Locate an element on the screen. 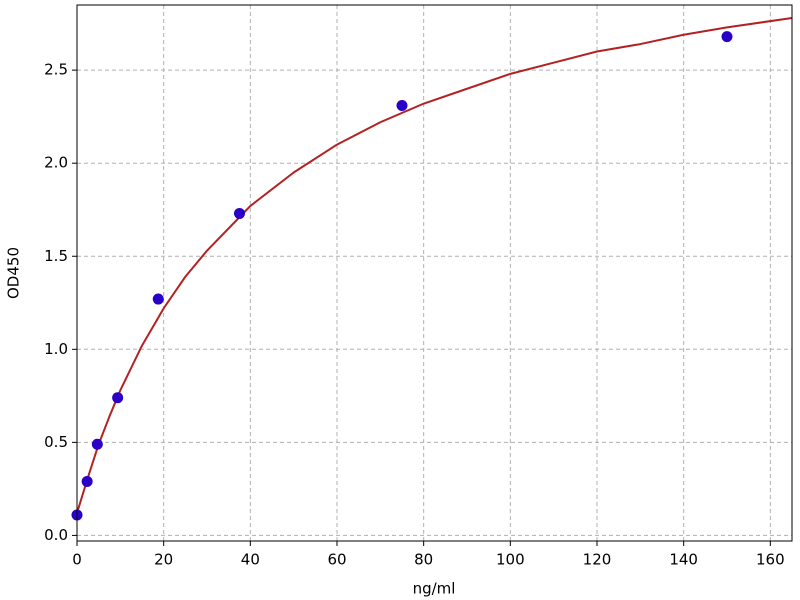  x-tick-label: 60 is located at coordinates (336, 560).